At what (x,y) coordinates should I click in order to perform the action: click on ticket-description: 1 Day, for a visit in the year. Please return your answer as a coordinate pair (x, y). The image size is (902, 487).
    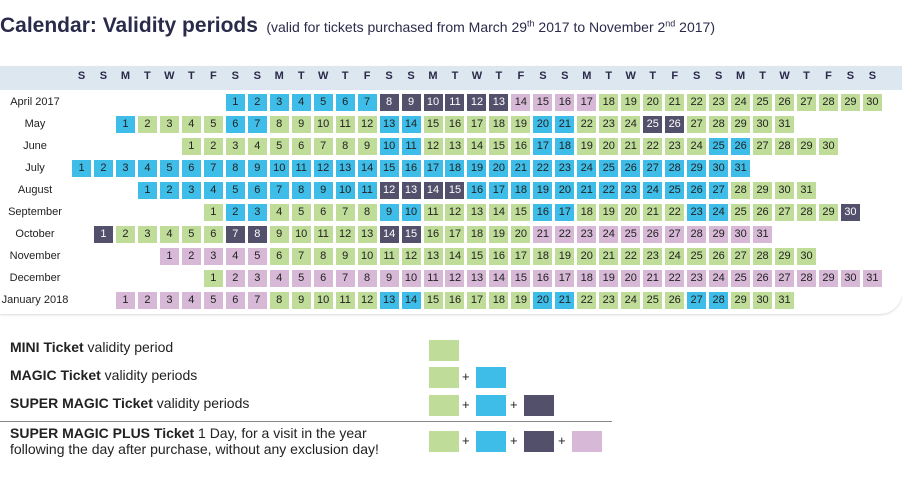
    Looking at the image, I should click on (280, 433).